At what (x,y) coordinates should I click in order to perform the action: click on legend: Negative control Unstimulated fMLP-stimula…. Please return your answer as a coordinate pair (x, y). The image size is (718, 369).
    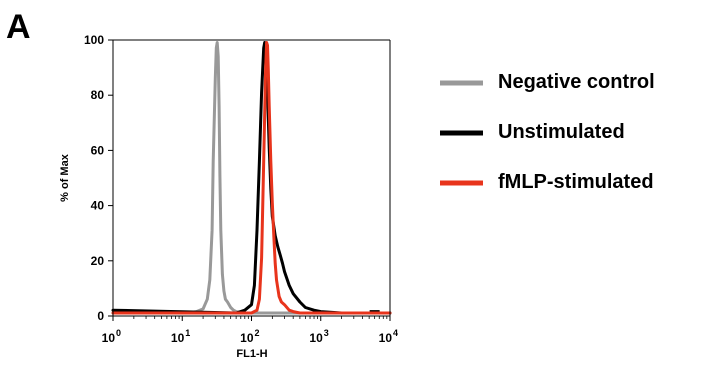
    Looking at the image, I should click on (547, 132).